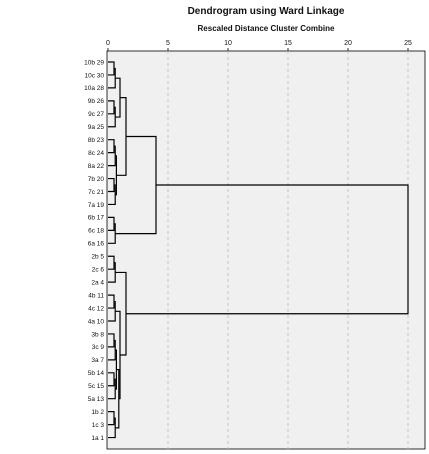 This screenshot has height=454, width=429. What do you see at coordinates (96, 140) in the screenshot?
I see `leaf-label: 8b 23` at bounding box center [96, 140].